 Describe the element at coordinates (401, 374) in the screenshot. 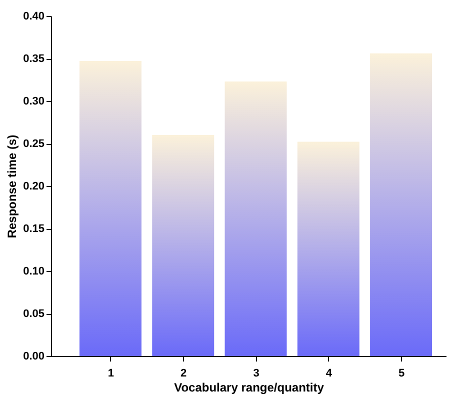

I see `x-tick-label: 5` at that location.